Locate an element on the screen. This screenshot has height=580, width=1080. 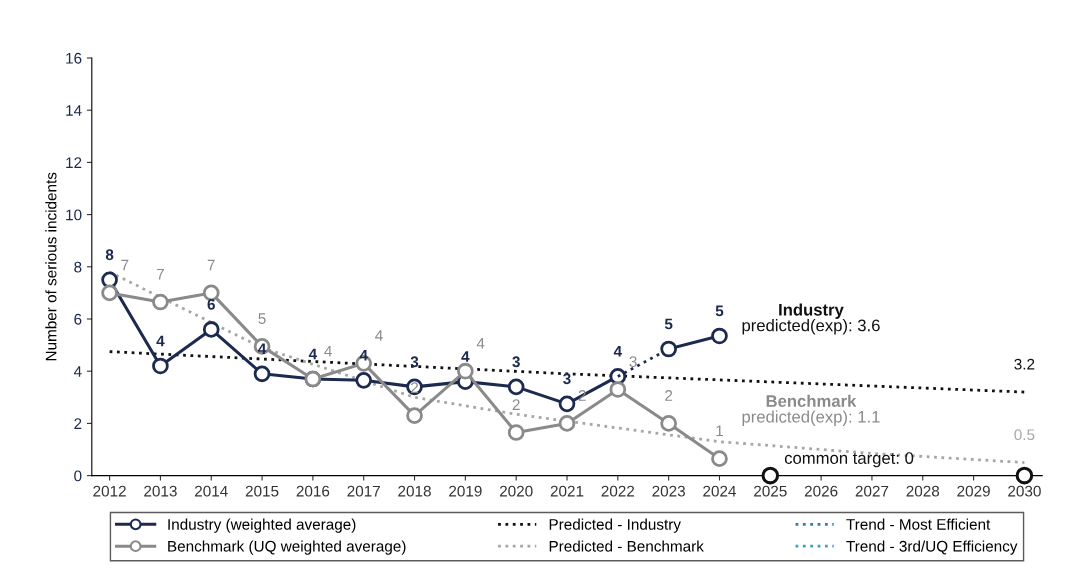
y-tick-label: 16 is located at coordinates (74, 58).